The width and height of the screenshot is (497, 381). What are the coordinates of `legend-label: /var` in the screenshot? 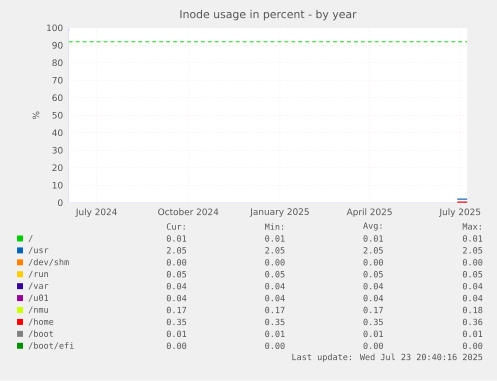 It's located at (38, 286).